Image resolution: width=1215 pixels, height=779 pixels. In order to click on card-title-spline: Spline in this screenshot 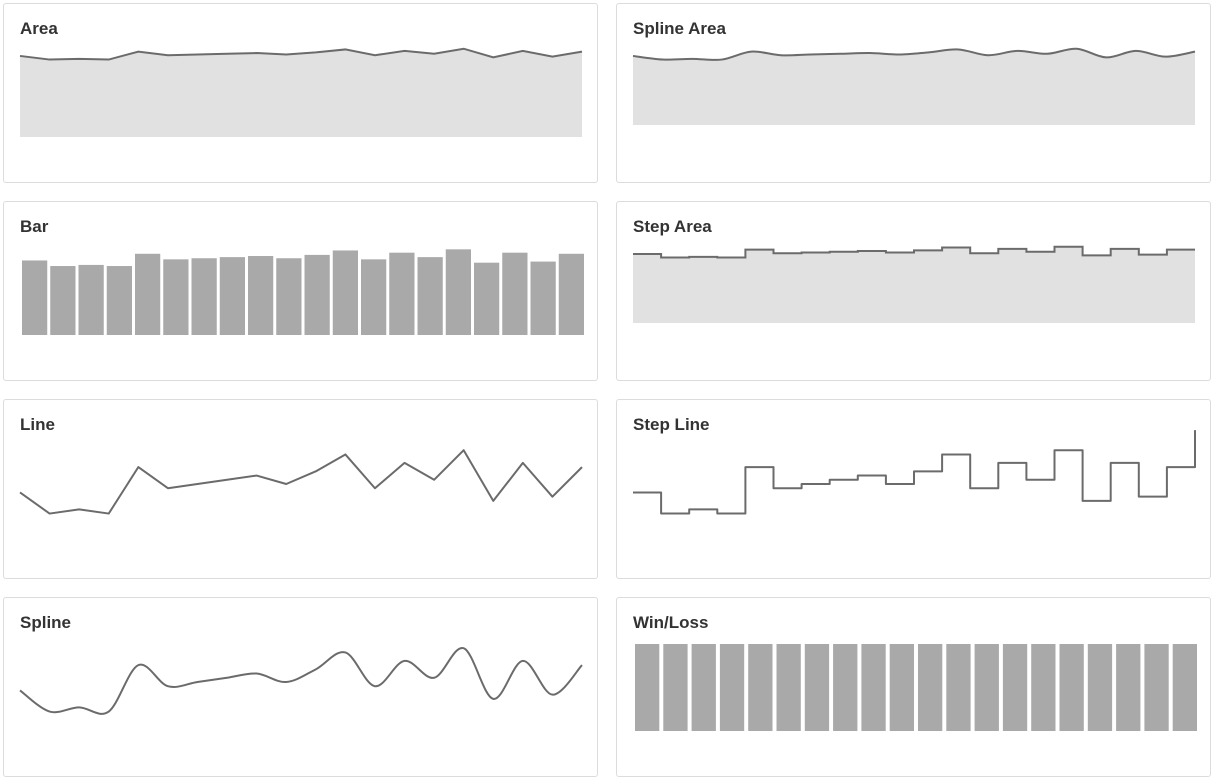, I will do `click(46, 622)`.